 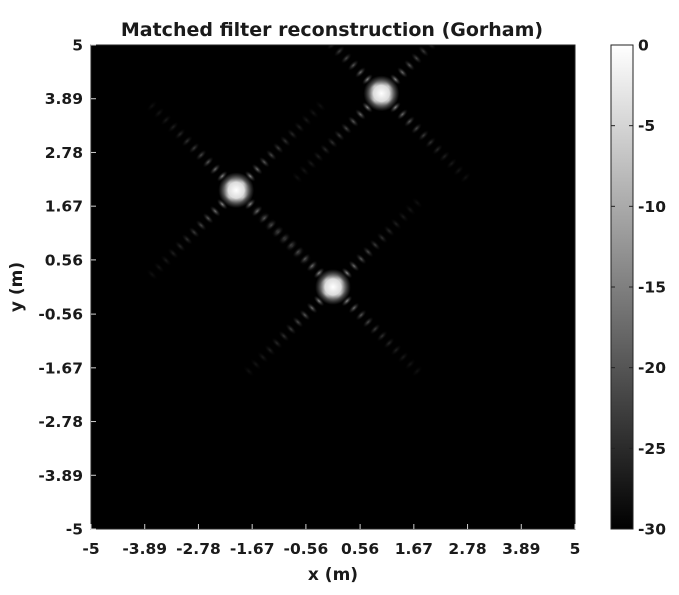 What do you see at coordinates (652, 530) in the screenshot?
I see `colorbar-tick-label: -30` at bounding box center [652, 530].